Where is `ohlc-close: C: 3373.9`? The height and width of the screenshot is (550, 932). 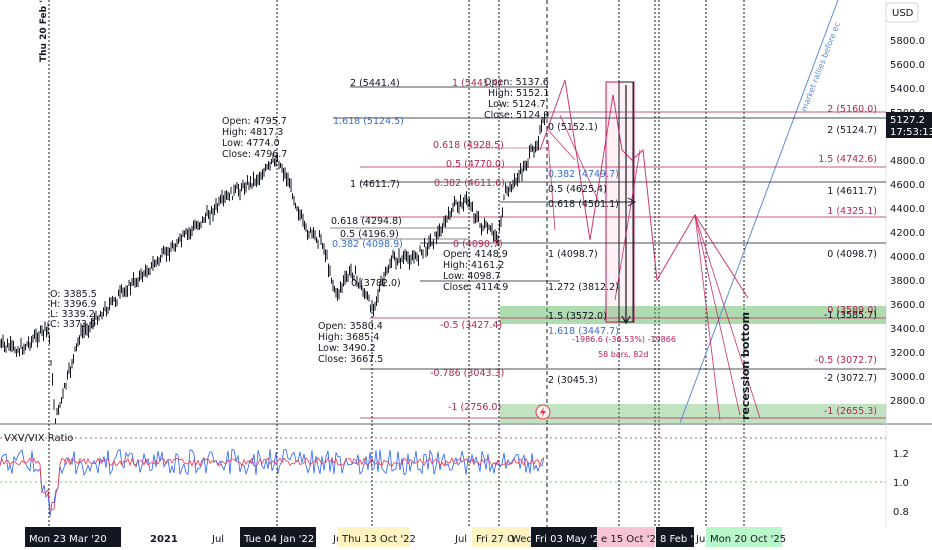 ohlc-close: C: 3373.9 is located at coordinates (73, 324).